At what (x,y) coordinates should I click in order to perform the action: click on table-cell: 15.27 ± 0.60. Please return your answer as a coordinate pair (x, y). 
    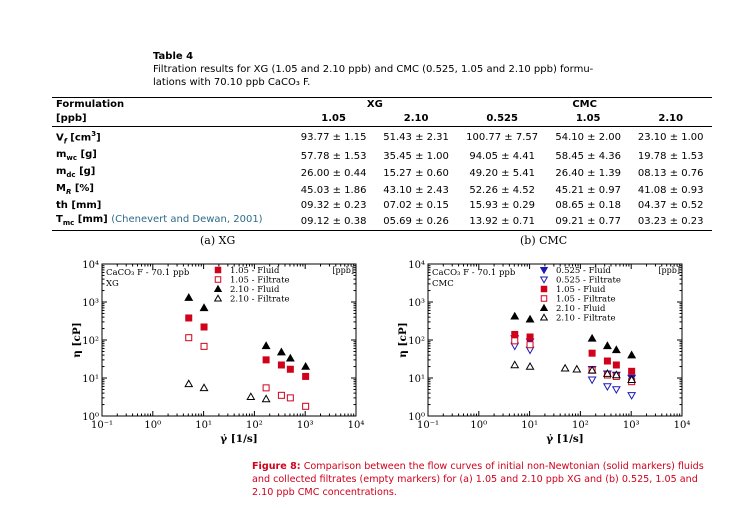
    Looking at the image, I should click on (416, 173).